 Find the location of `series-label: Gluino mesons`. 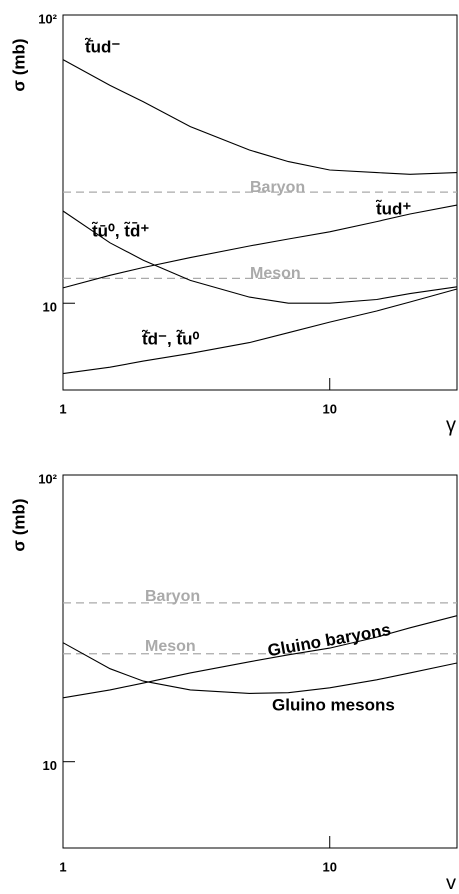

series-label: Gluino mesons is located at coordinates (333, 704).